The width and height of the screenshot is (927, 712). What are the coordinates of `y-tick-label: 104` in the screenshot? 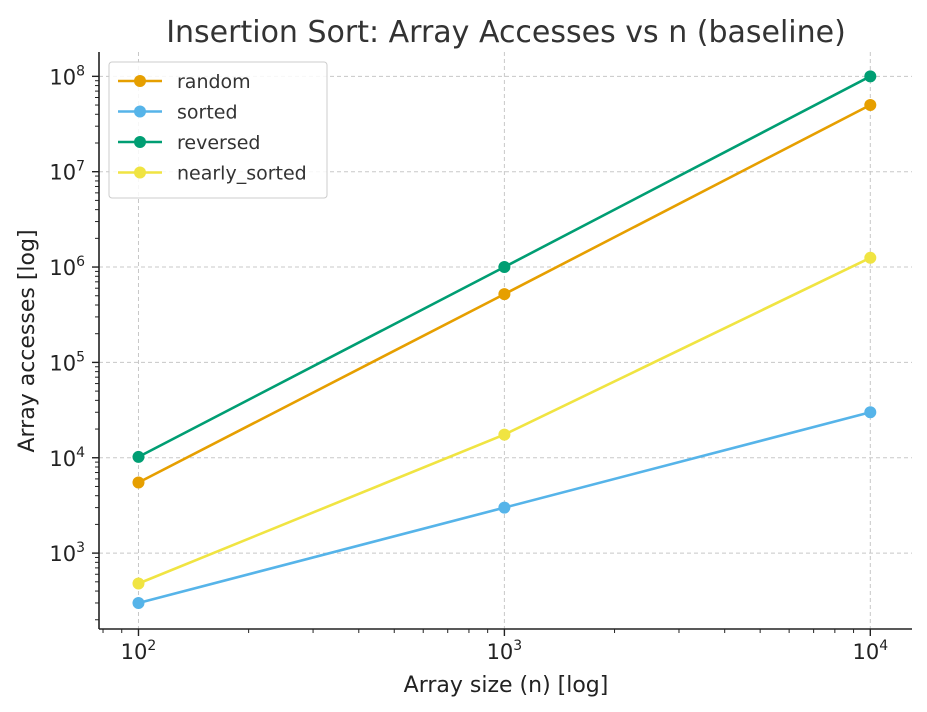 It's located at (67, 458).